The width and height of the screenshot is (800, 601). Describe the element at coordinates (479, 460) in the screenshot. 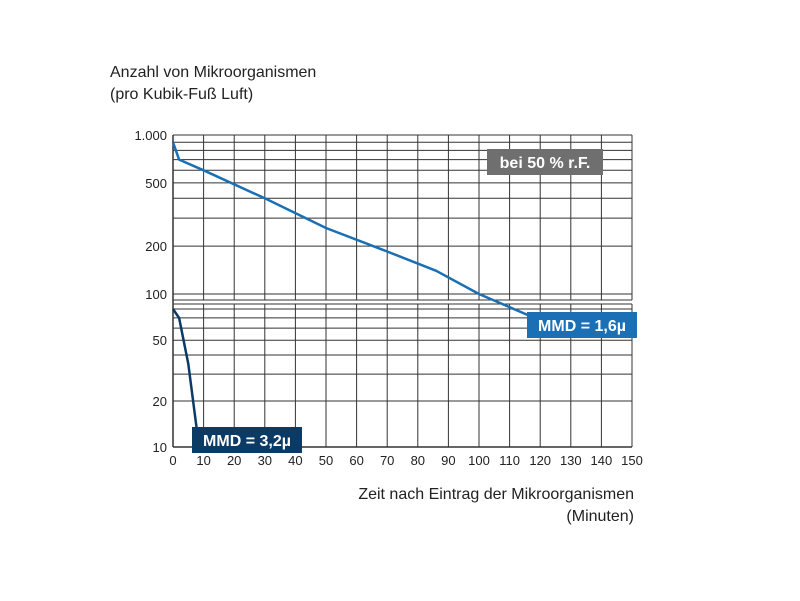

I see `x-tick-label: 100` at that location.